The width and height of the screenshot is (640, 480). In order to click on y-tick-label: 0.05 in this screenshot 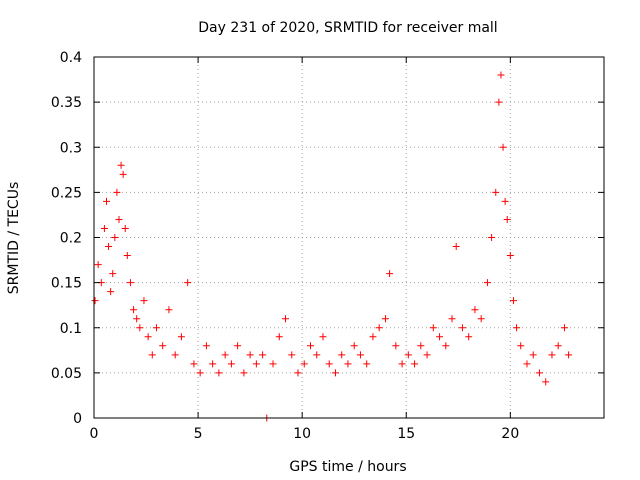, I will do `click(66, 374)`.